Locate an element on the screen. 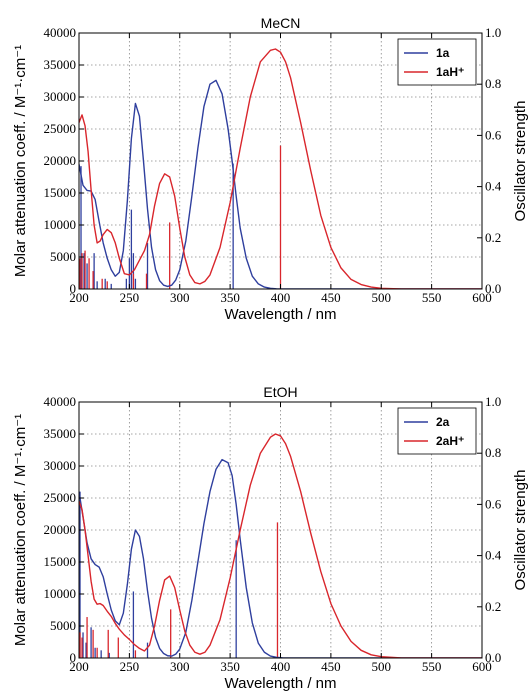 The image size is (531, 699). chart-title: MeCN is located at coordinates (281, 23).